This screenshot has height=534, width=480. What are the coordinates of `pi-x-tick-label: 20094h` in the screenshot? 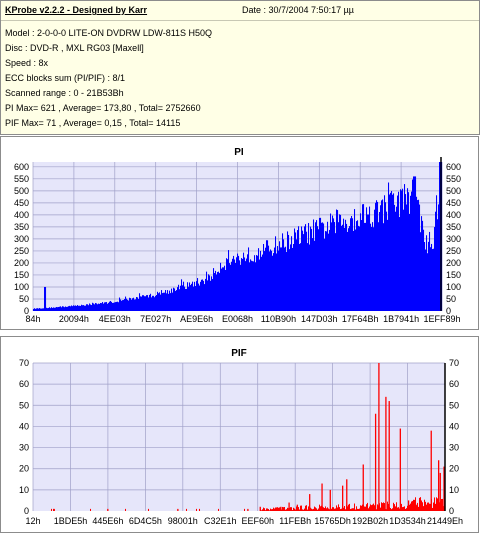 It's located at (74, 319).